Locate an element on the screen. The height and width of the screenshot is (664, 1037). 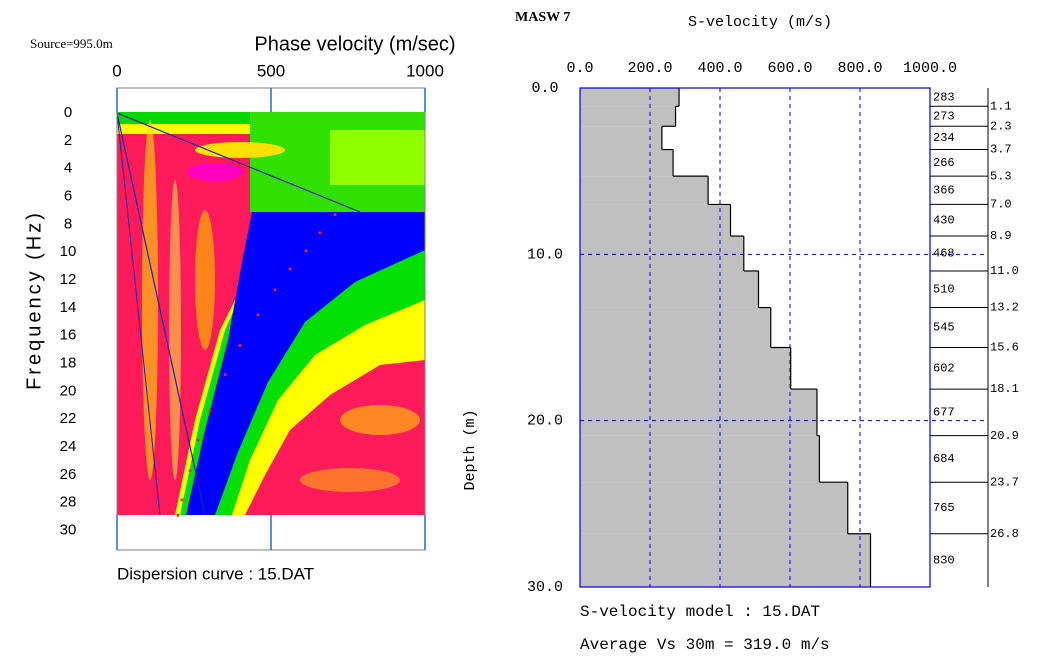
velocity-label: 266 is located at coordinates (944, 163).